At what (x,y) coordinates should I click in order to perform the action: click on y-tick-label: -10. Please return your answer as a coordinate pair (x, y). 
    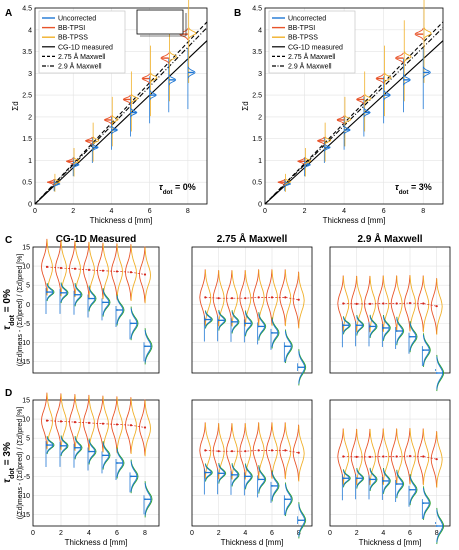
    Looking at the image, I should click on (25, 496).